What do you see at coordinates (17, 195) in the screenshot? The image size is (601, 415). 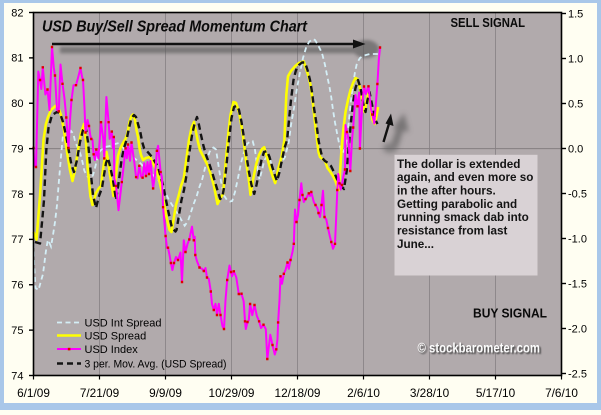 I see `svg-text: 78` at bounding box center [17, 195].